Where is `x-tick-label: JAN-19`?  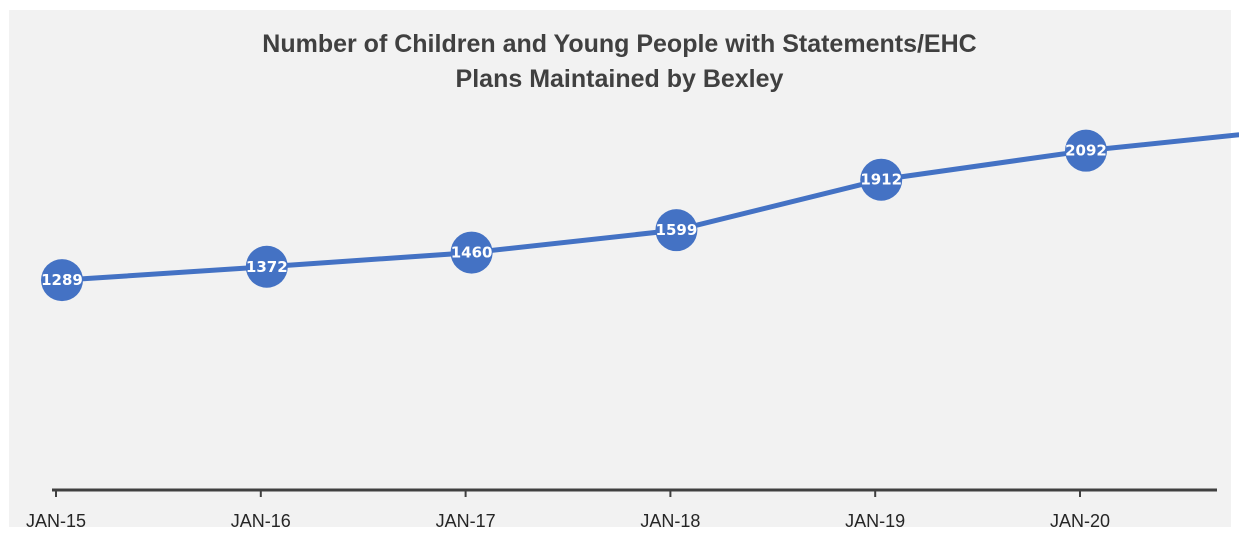
x-tick-label: JAN-19 is located at coordinates (875, 521).